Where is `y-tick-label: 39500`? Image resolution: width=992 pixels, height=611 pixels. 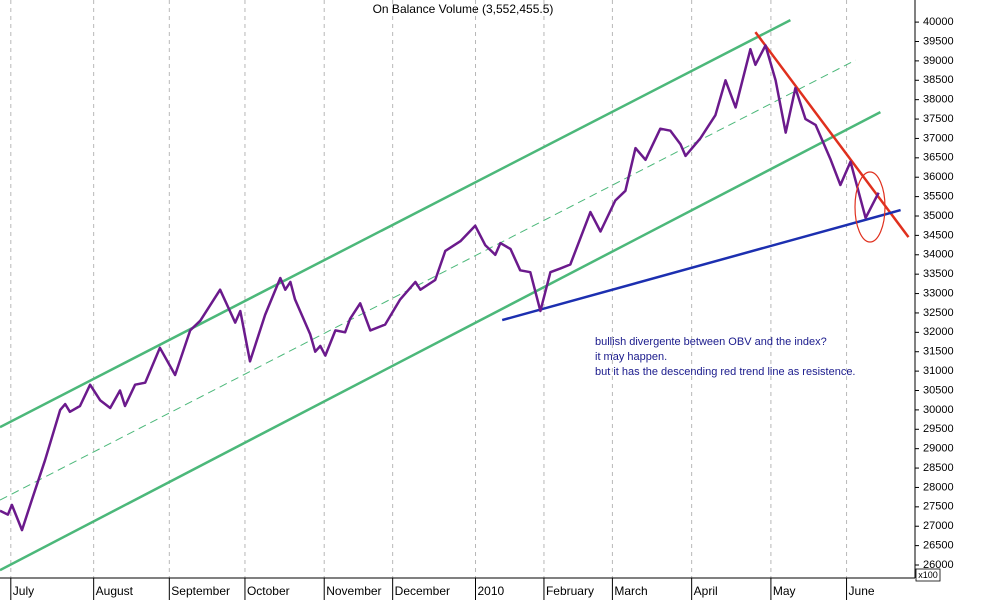
y-tick-label: 39500 is located at coordinates (938, 41).